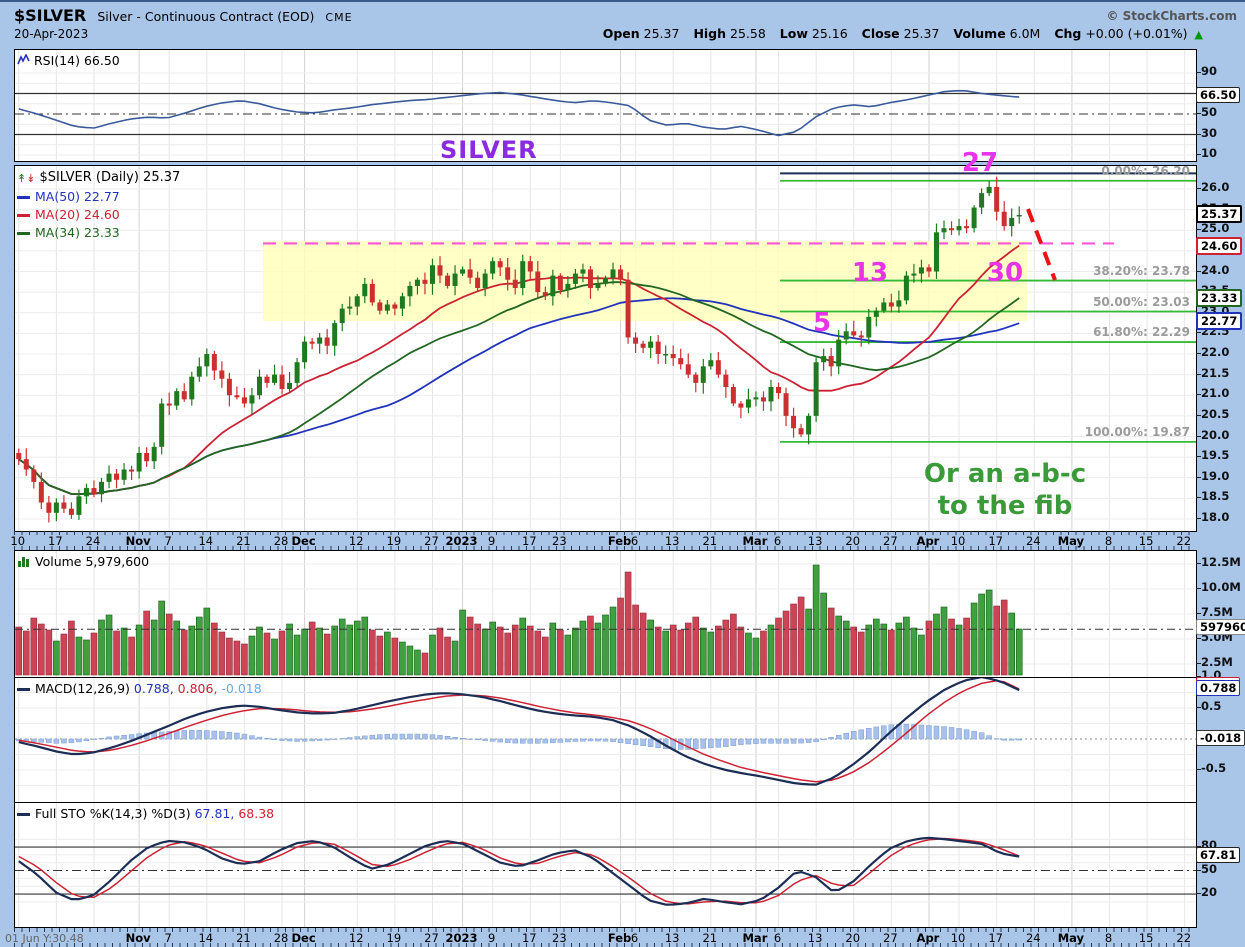 Image resolution: width=1245 pixels, height=947 pixels. I want to click on ma34-legend: MA(34) 23.33, so click(68, 232).